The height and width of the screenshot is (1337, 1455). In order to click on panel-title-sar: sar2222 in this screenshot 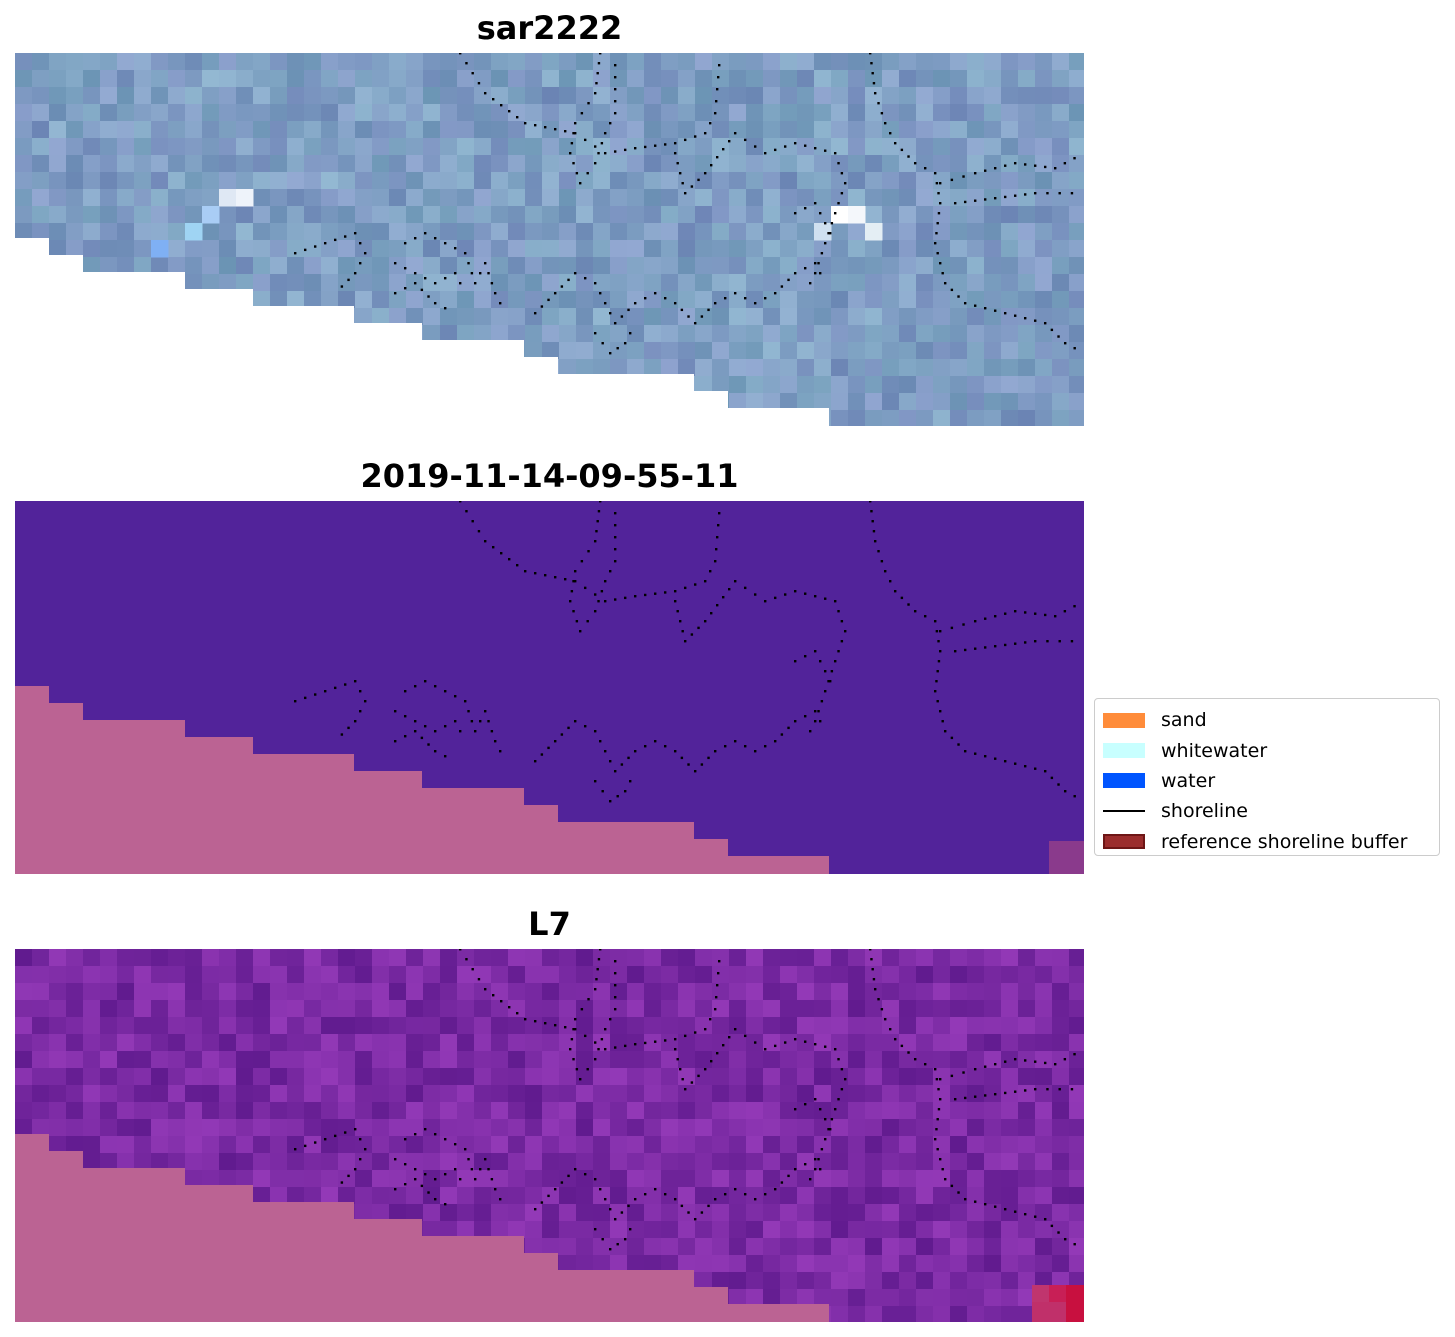, I will do `click(549, 28)`.